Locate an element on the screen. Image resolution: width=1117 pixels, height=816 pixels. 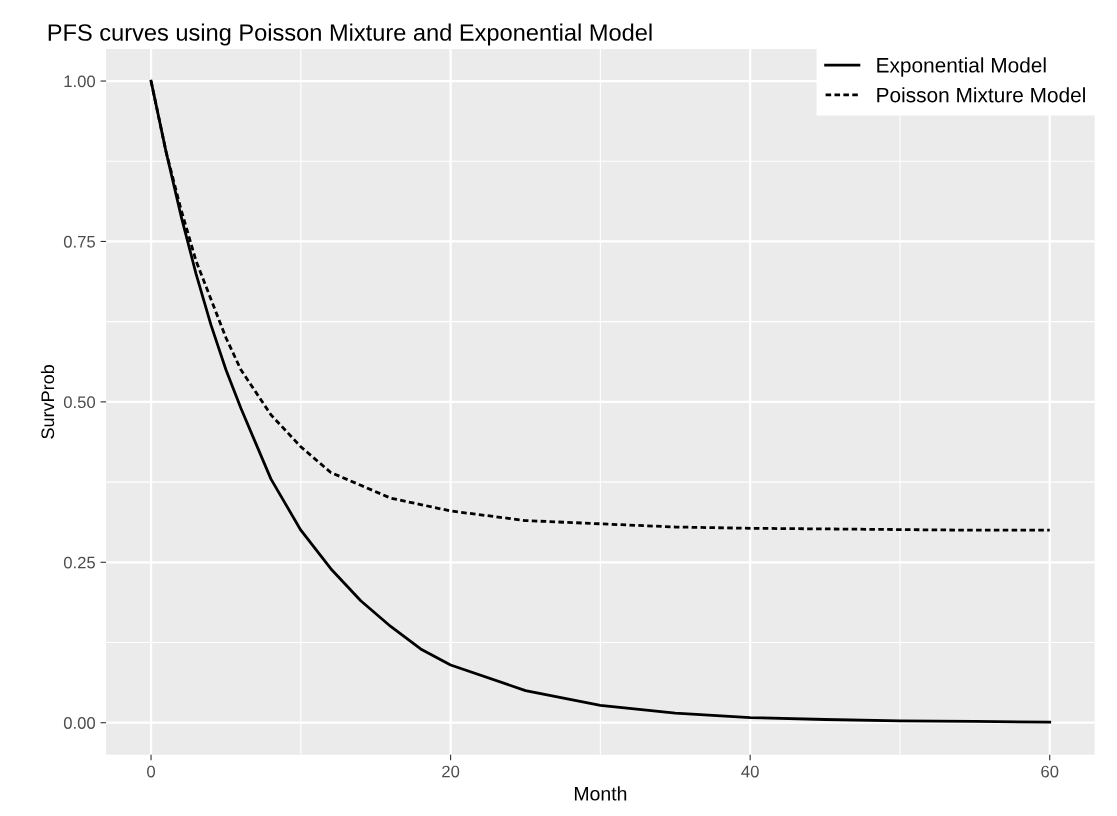
chart-title: PFS curves using Poisson Mixture and Exponential Model is located at coordinates (350, 34).